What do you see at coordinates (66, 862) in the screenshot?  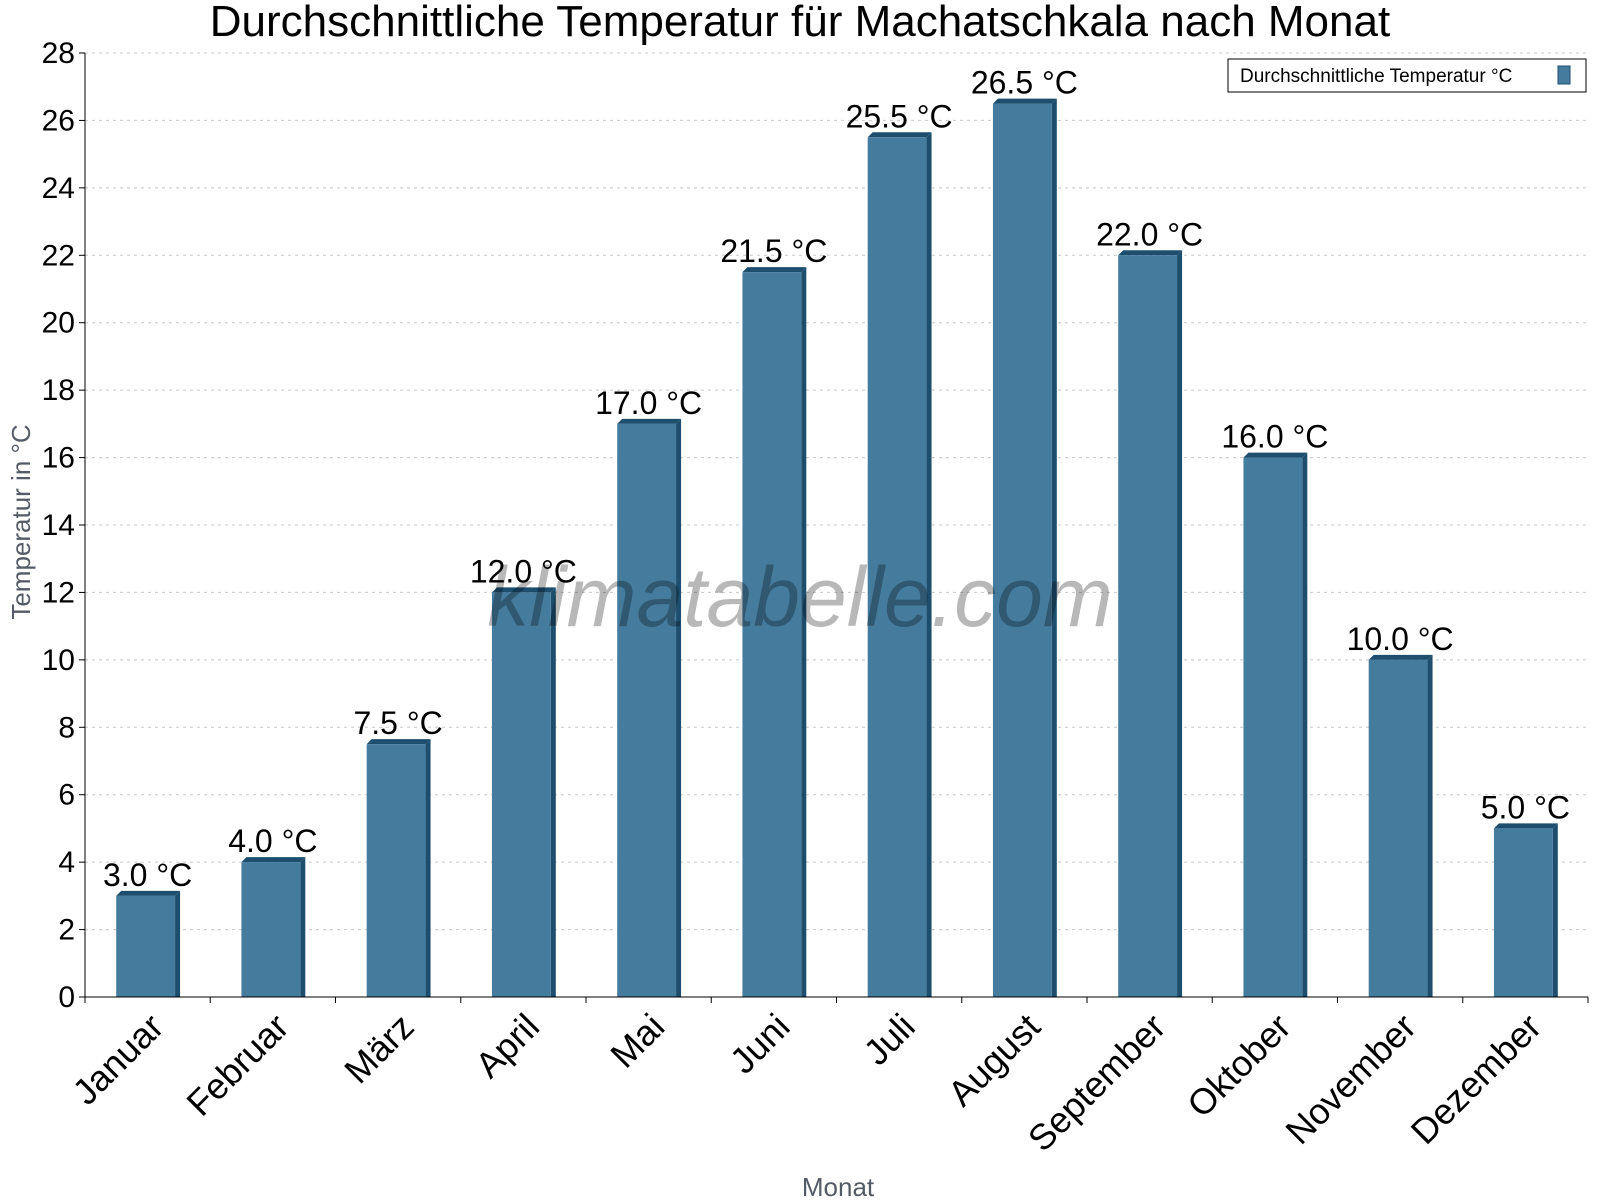 I see `y-tick-label: 4` at bounding box center [66, 862].